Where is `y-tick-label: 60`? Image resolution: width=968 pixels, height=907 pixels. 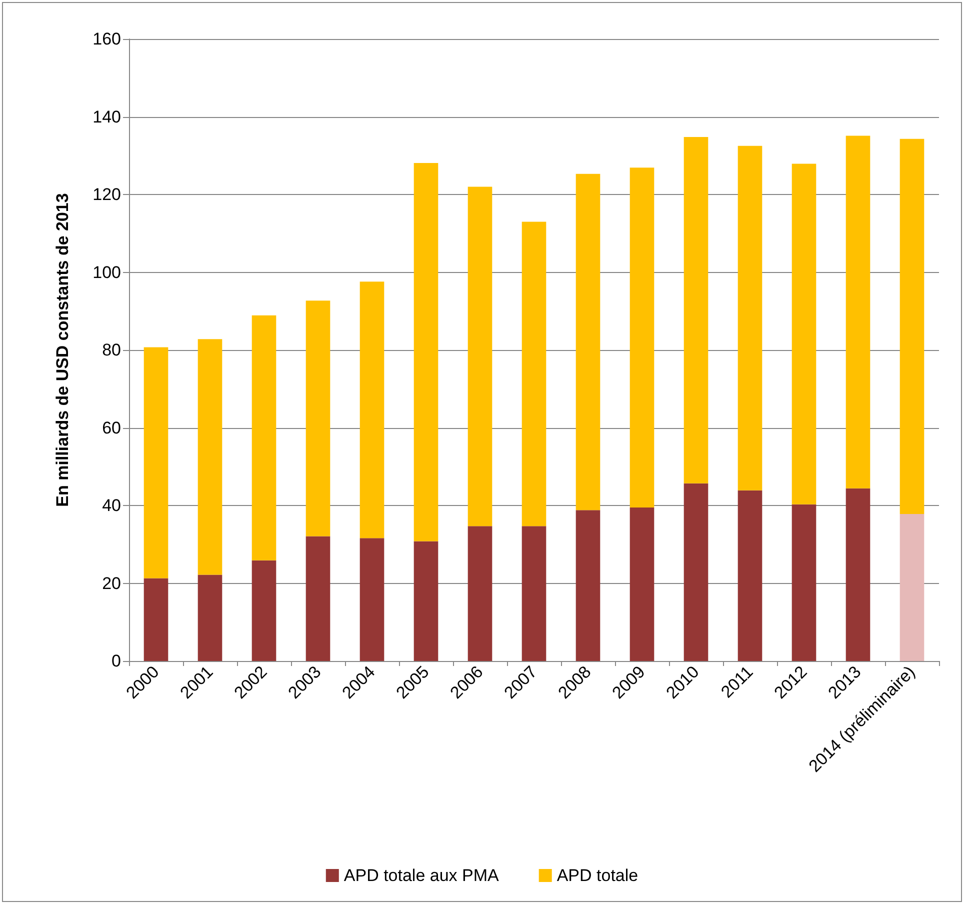
y-tick-label: 60 is located at coordinates (111, 428).